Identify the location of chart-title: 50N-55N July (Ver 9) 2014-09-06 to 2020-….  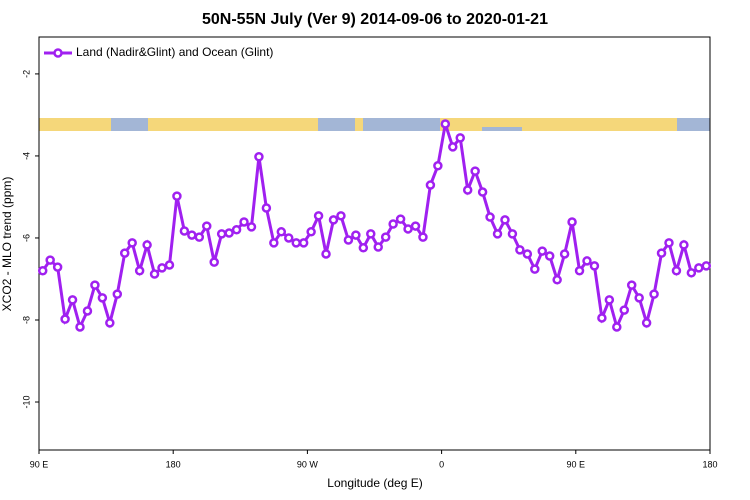
(375, 19).